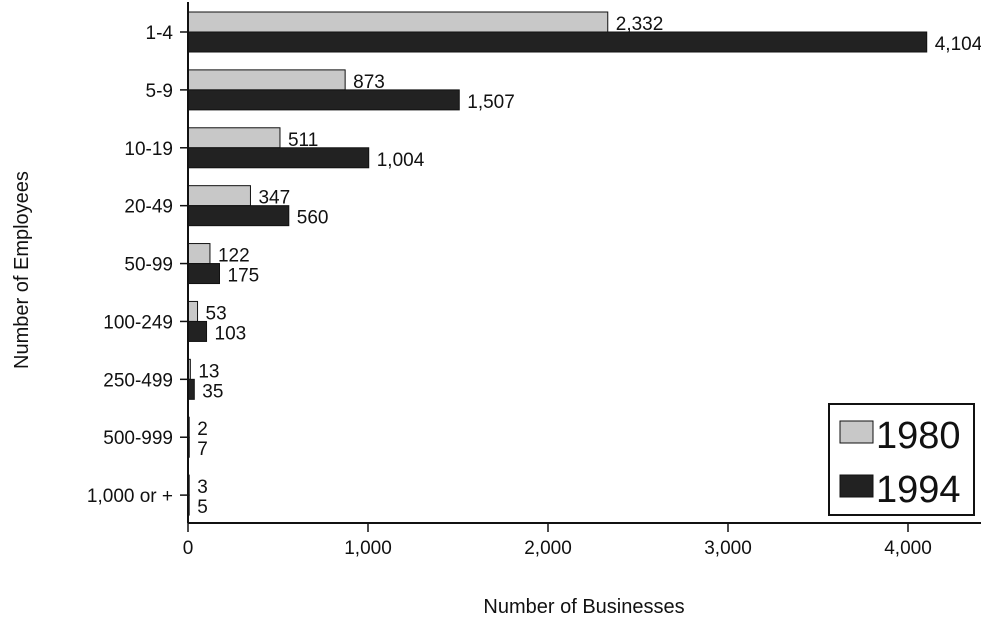 This screenshot has height=624, width=981. I want to click on category-label: 500-999, so click(138, 438).